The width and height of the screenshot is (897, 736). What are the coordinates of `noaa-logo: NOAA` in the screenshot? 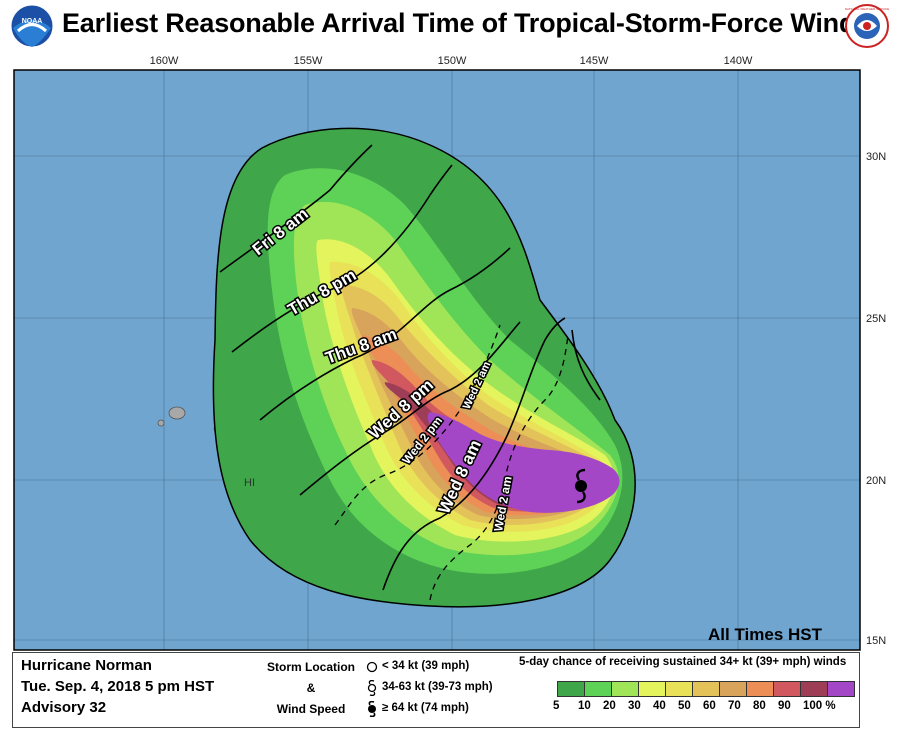 It's located at (32, 26).